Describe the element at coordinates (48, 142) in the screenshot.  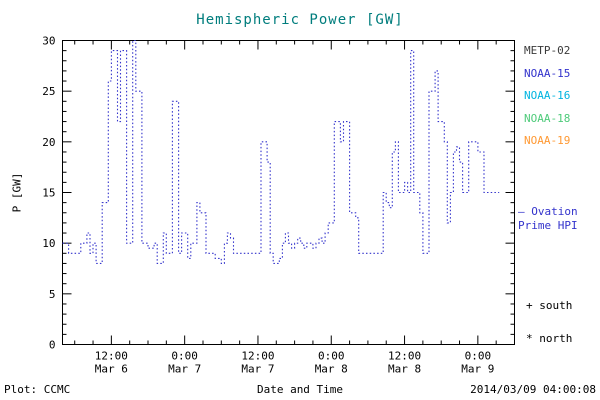
I see `y-tick-label: 20` at that location.